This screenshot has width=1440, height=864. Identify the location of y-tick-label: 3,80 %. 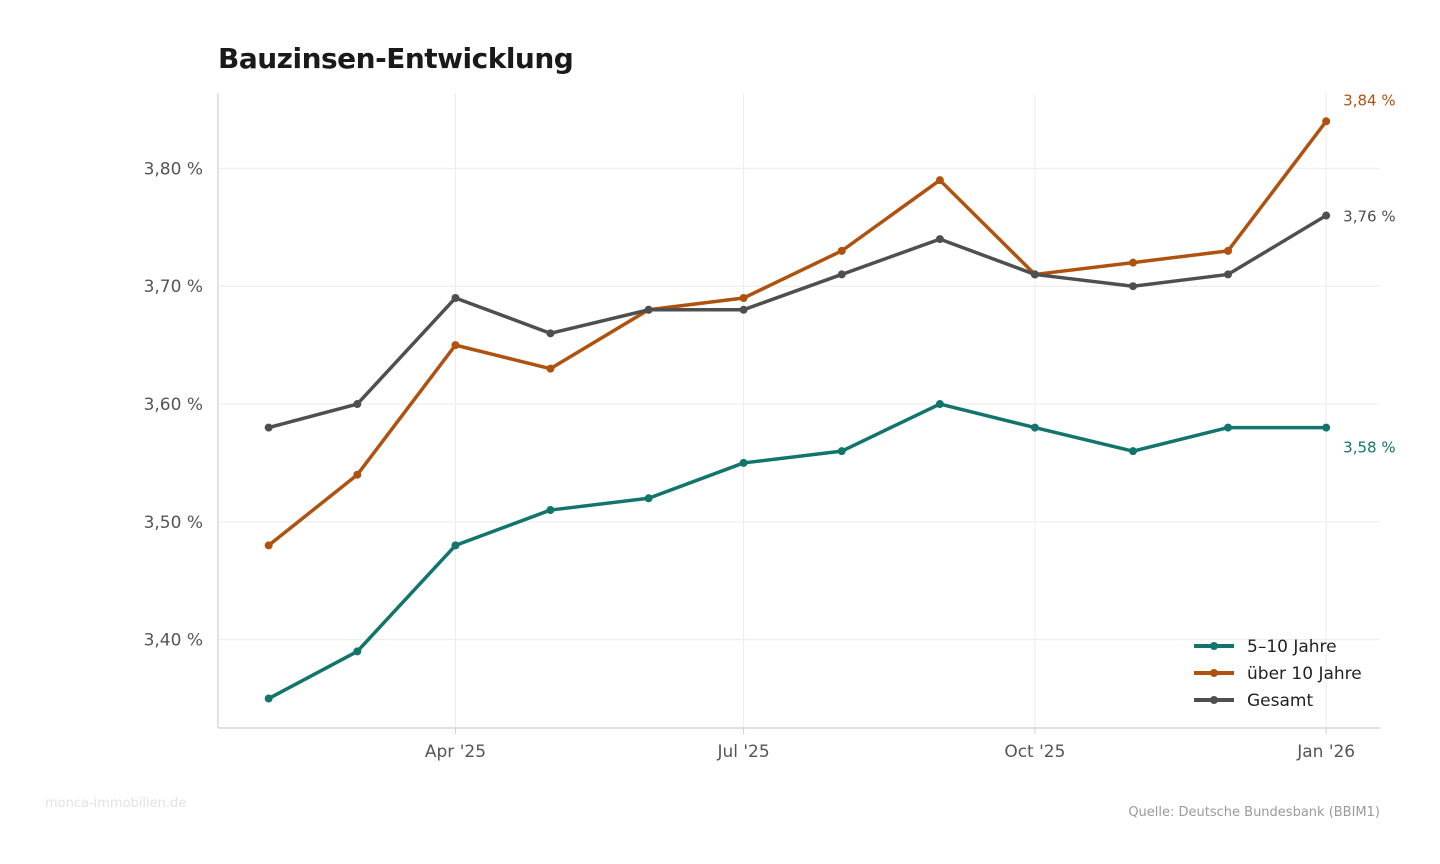
(173, 169).